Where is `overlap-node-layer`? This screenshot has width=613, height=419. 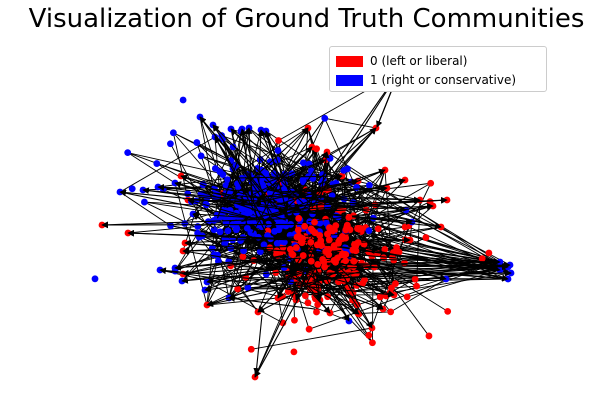
overlap-node-layer is located at coordinates (324, 242).